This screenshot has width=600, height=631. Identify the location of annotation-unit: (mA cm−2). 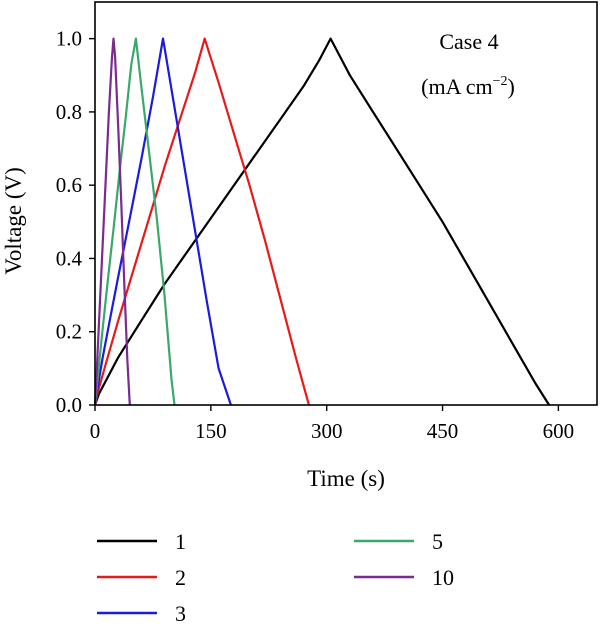
(468, 86).